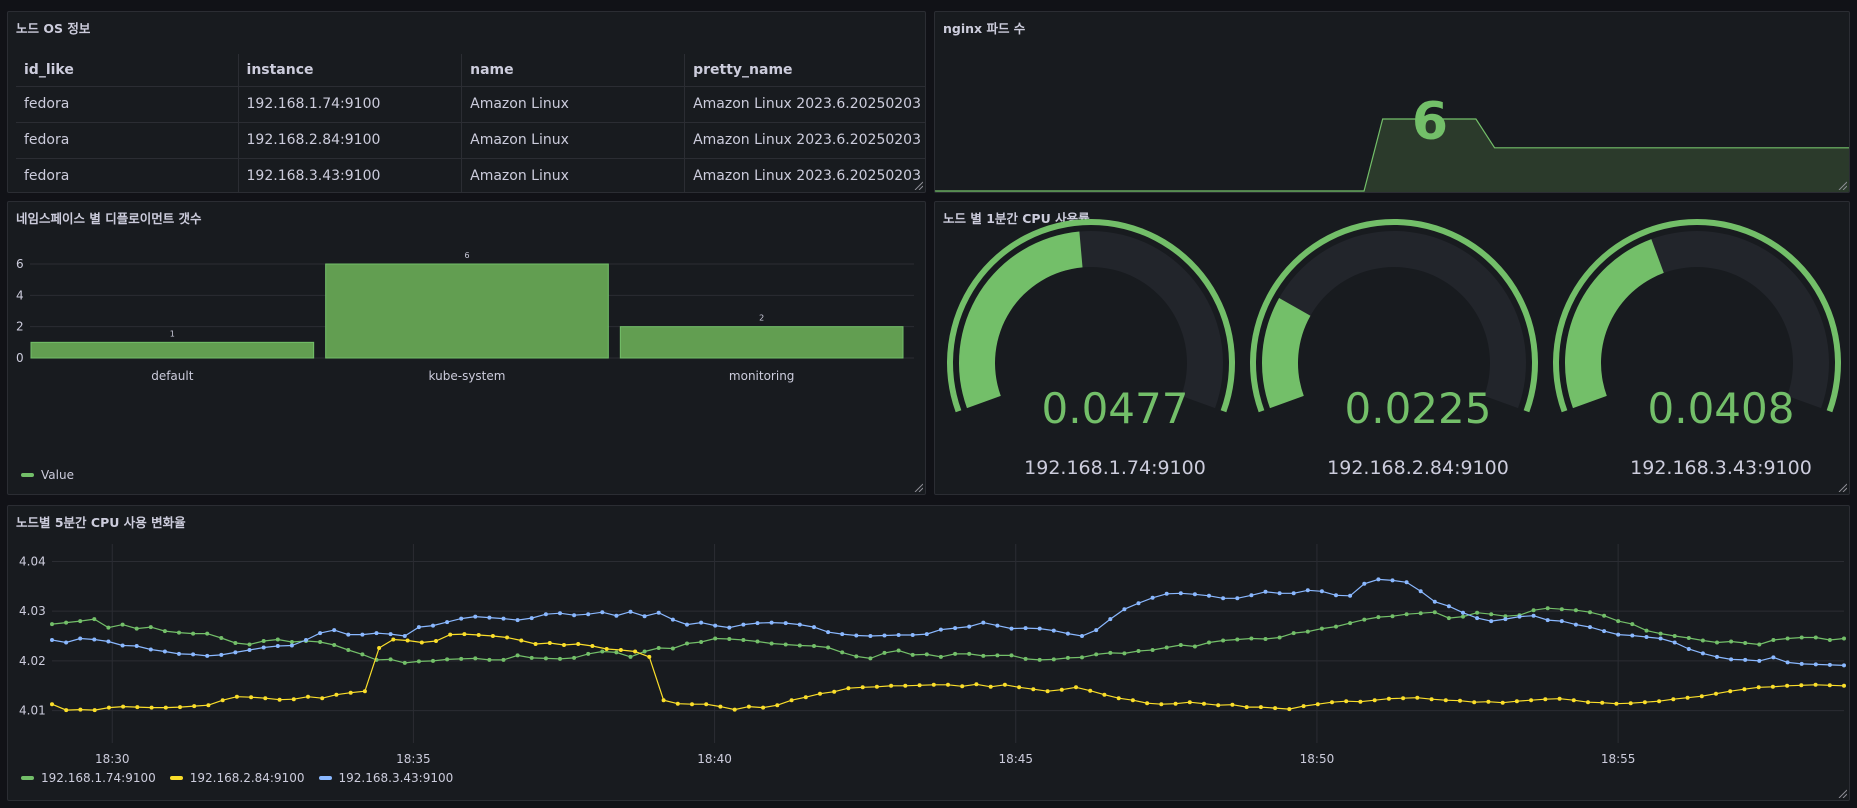 This screenshot has width=1857, height=808. Describe the element at coordinates (466, 255) in the screenshot. I see `bar-value-label: 6` at that location.